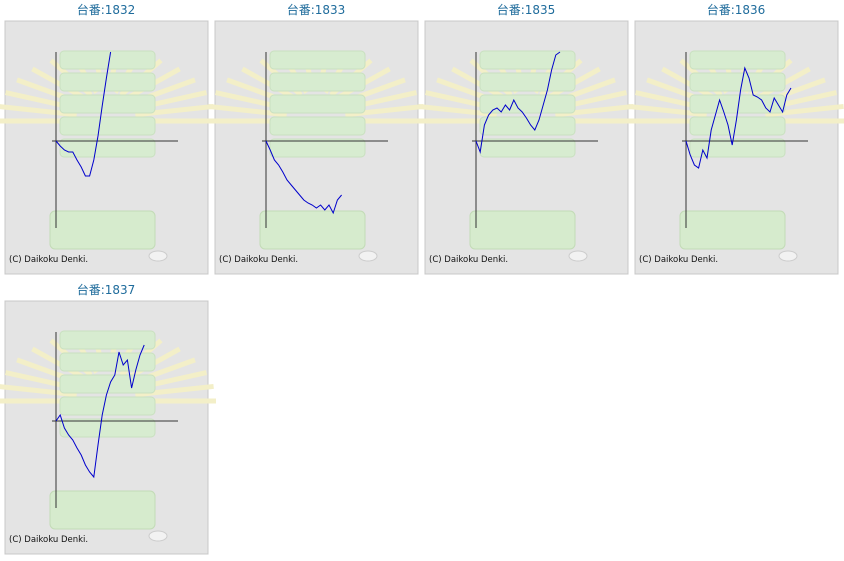  Describe the element at coordinates (316, 9) in the screenshot. I see `graph-title: 台番:1833` at that location.